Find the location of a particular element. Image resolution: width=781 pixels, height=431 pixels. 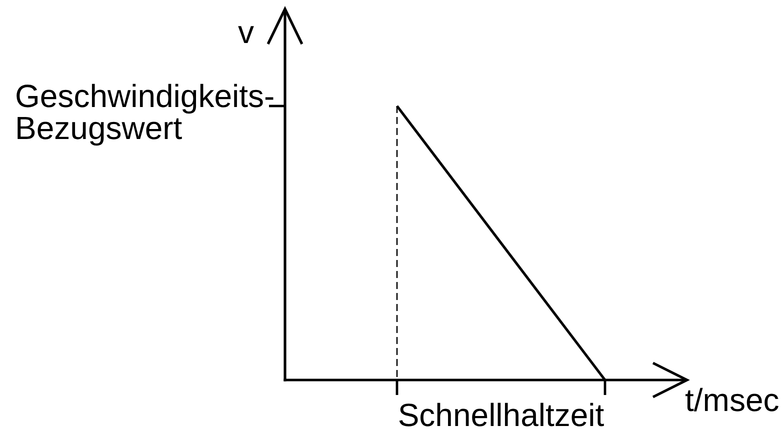

text: Geschwindigkeits-Bezugswert is located at coordinates (145, 112).